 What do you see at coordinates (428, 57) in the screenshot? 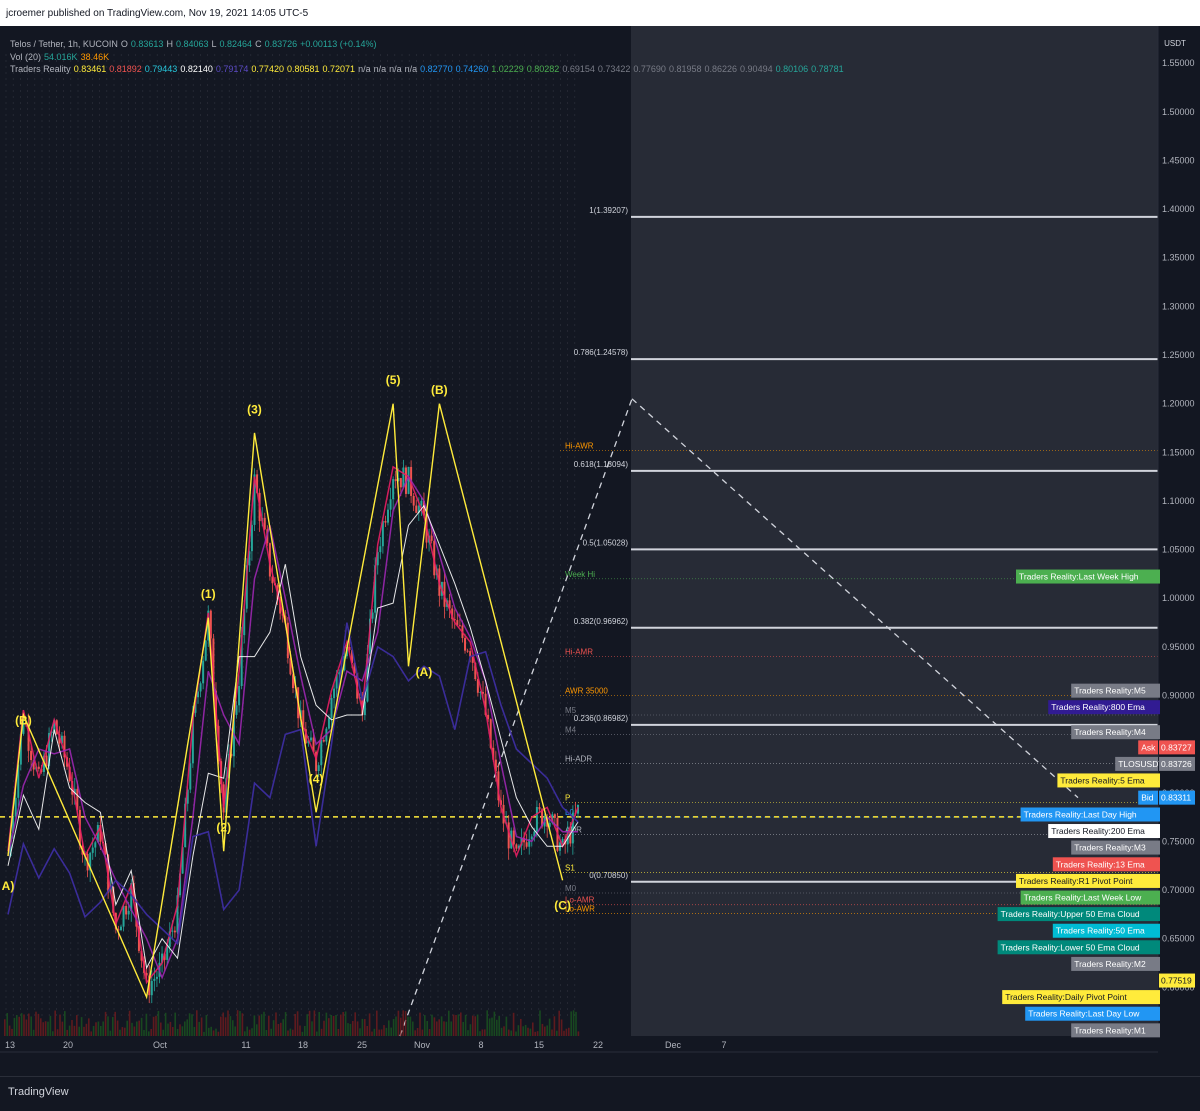
I see `legend-volume-row: Vol (20) 54.016K 38.46K` at bounding box center [428, 57].